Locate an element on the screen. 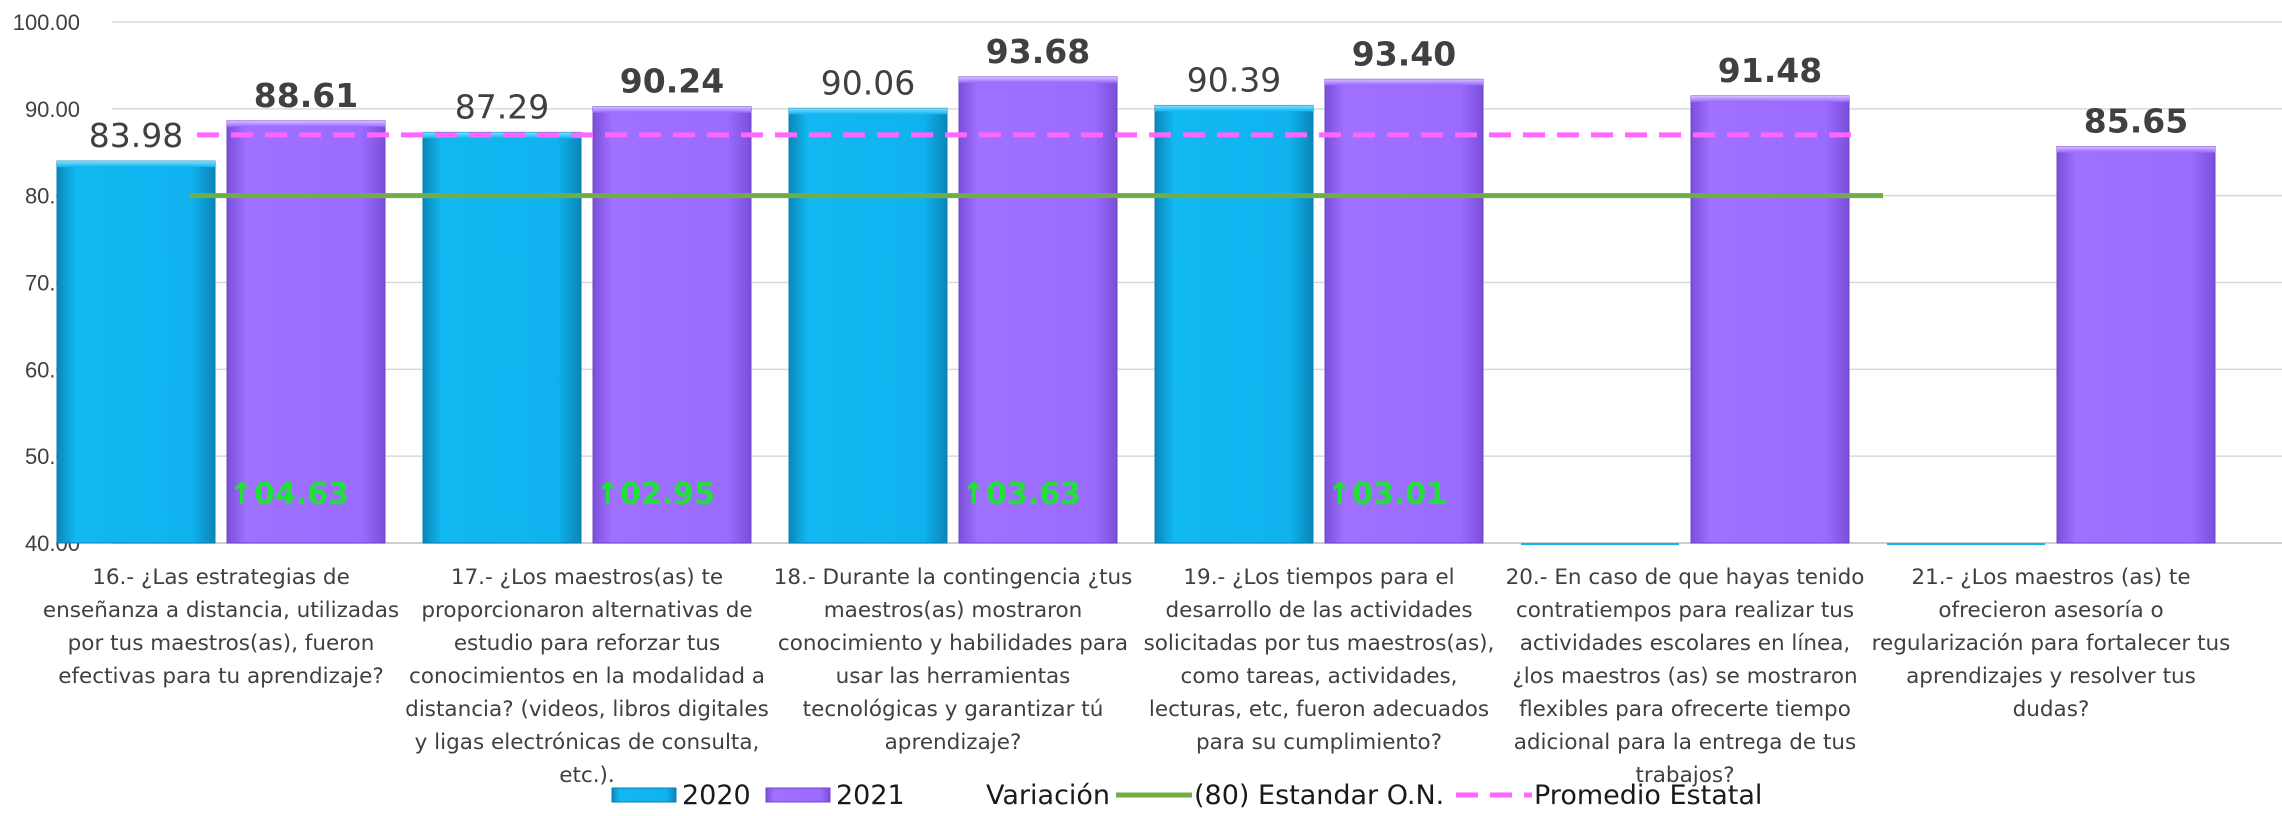  category-label-line: como tareas, actividades, is located at coordinates (1319, 676).